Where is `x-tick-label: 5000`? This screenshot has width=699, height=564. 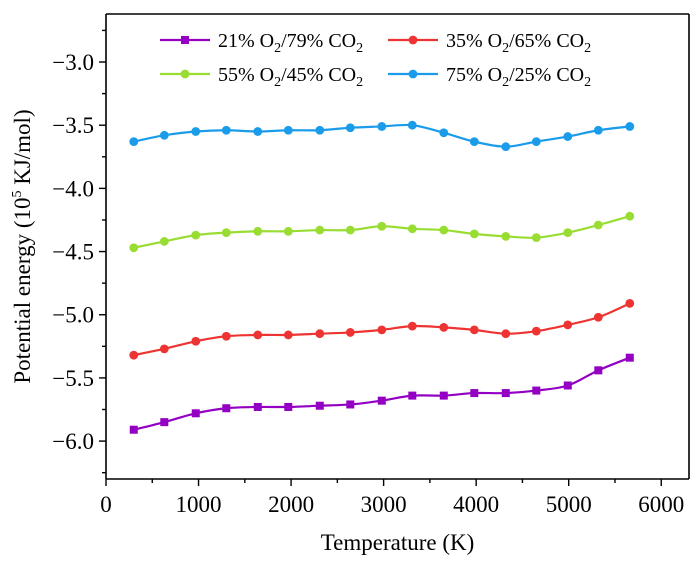
x-tick-label: 5000 is located at coordinates (569, 504).